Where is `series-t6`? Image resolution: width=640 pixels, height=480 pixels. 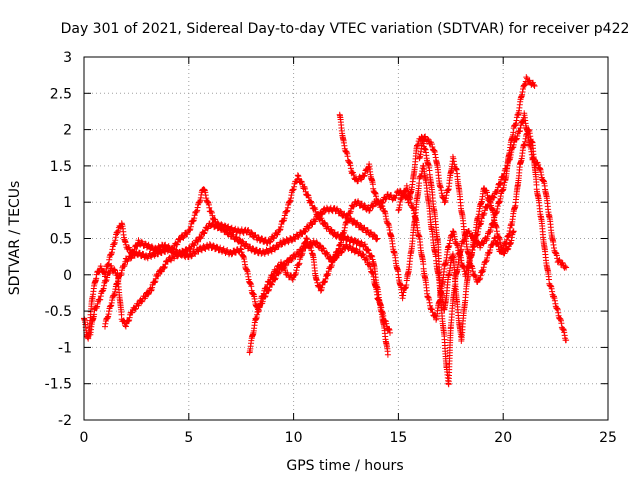 series-t6 is located at coordinates (493, 235).